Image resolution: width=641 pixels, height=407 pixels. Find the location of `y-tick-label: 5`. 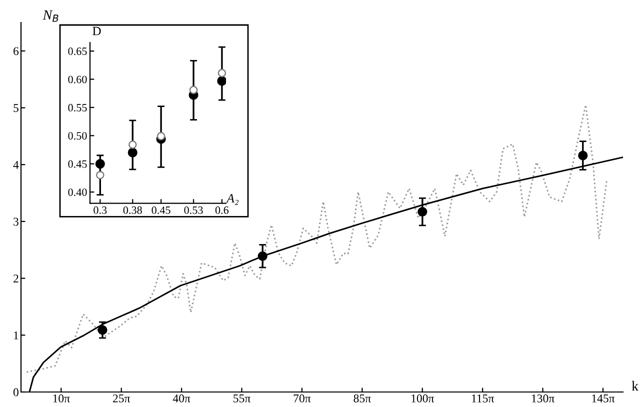

y-tick-label: 5 is located at coordinates (16, 108).